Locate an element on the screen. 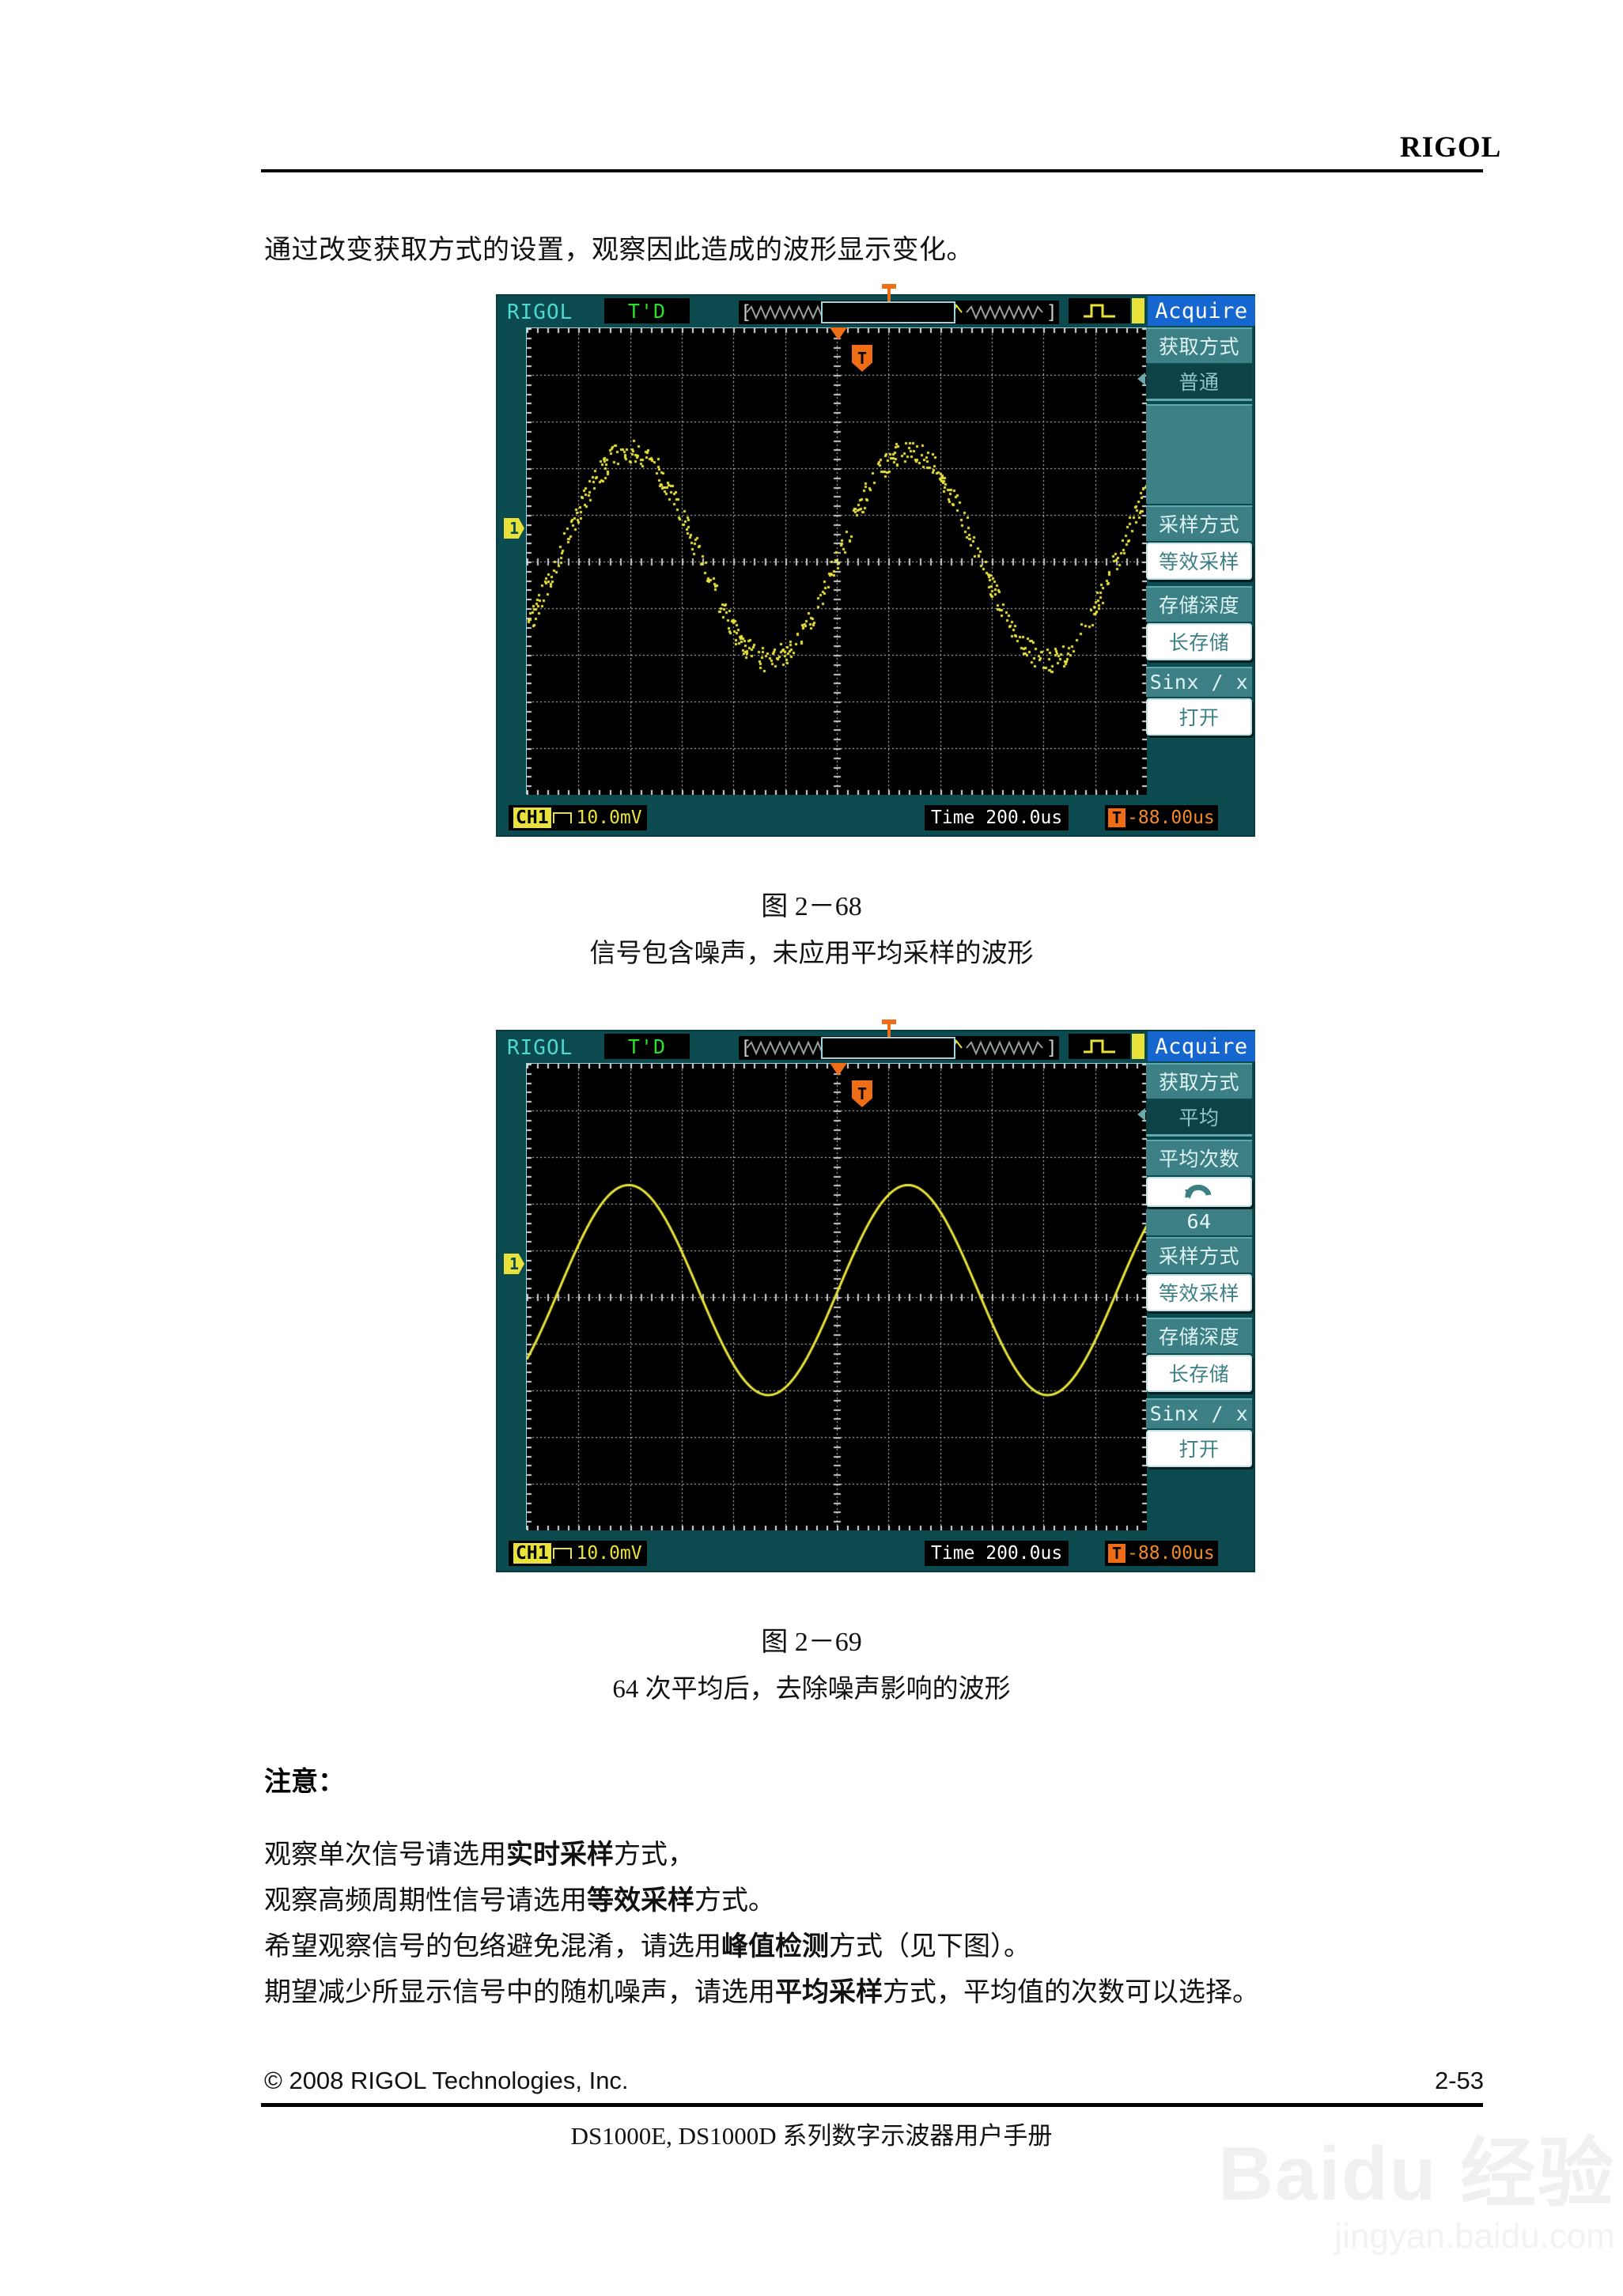 Image resolution: width=1623 pixels, height=2296 pixels. note-text: 方式。 is located at coordinates (734, 1901).